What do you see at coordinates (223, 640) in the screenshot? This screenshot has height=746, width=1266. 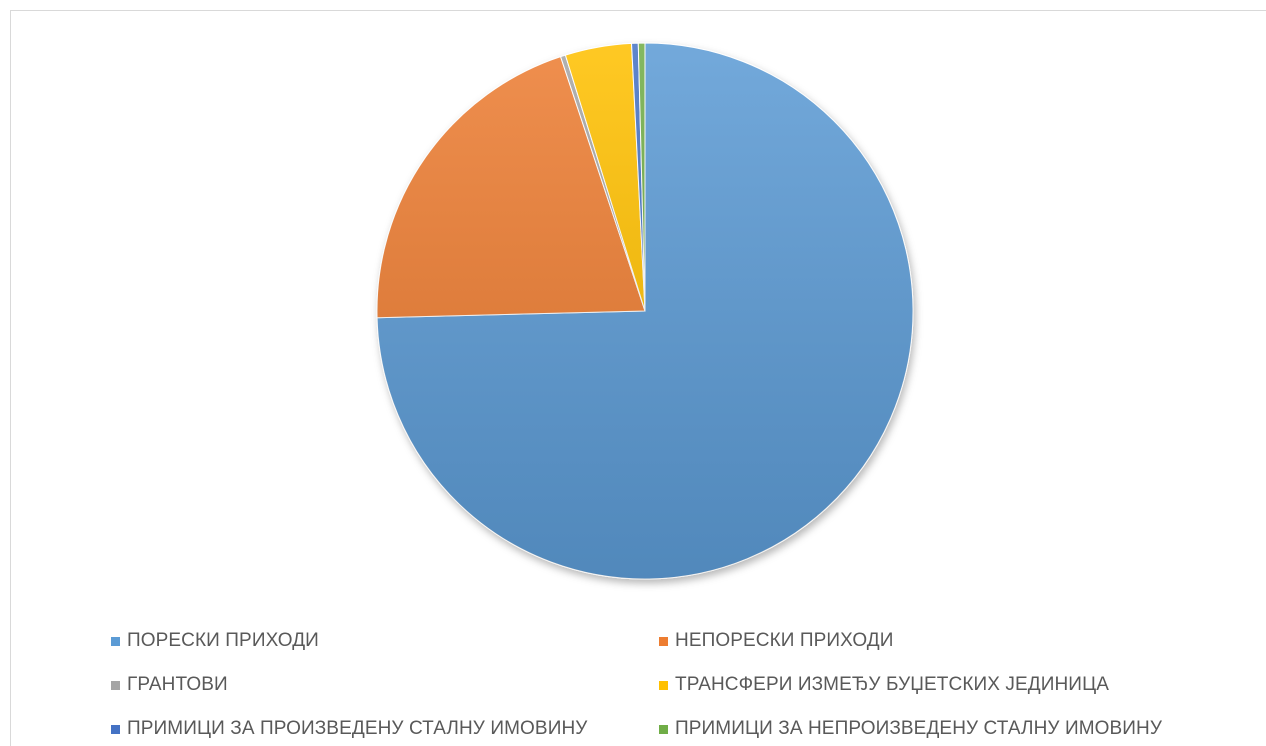 I see `legend-label: ПОРЕСКИ ПРИХОДИ` at bounding box center [223, 640].